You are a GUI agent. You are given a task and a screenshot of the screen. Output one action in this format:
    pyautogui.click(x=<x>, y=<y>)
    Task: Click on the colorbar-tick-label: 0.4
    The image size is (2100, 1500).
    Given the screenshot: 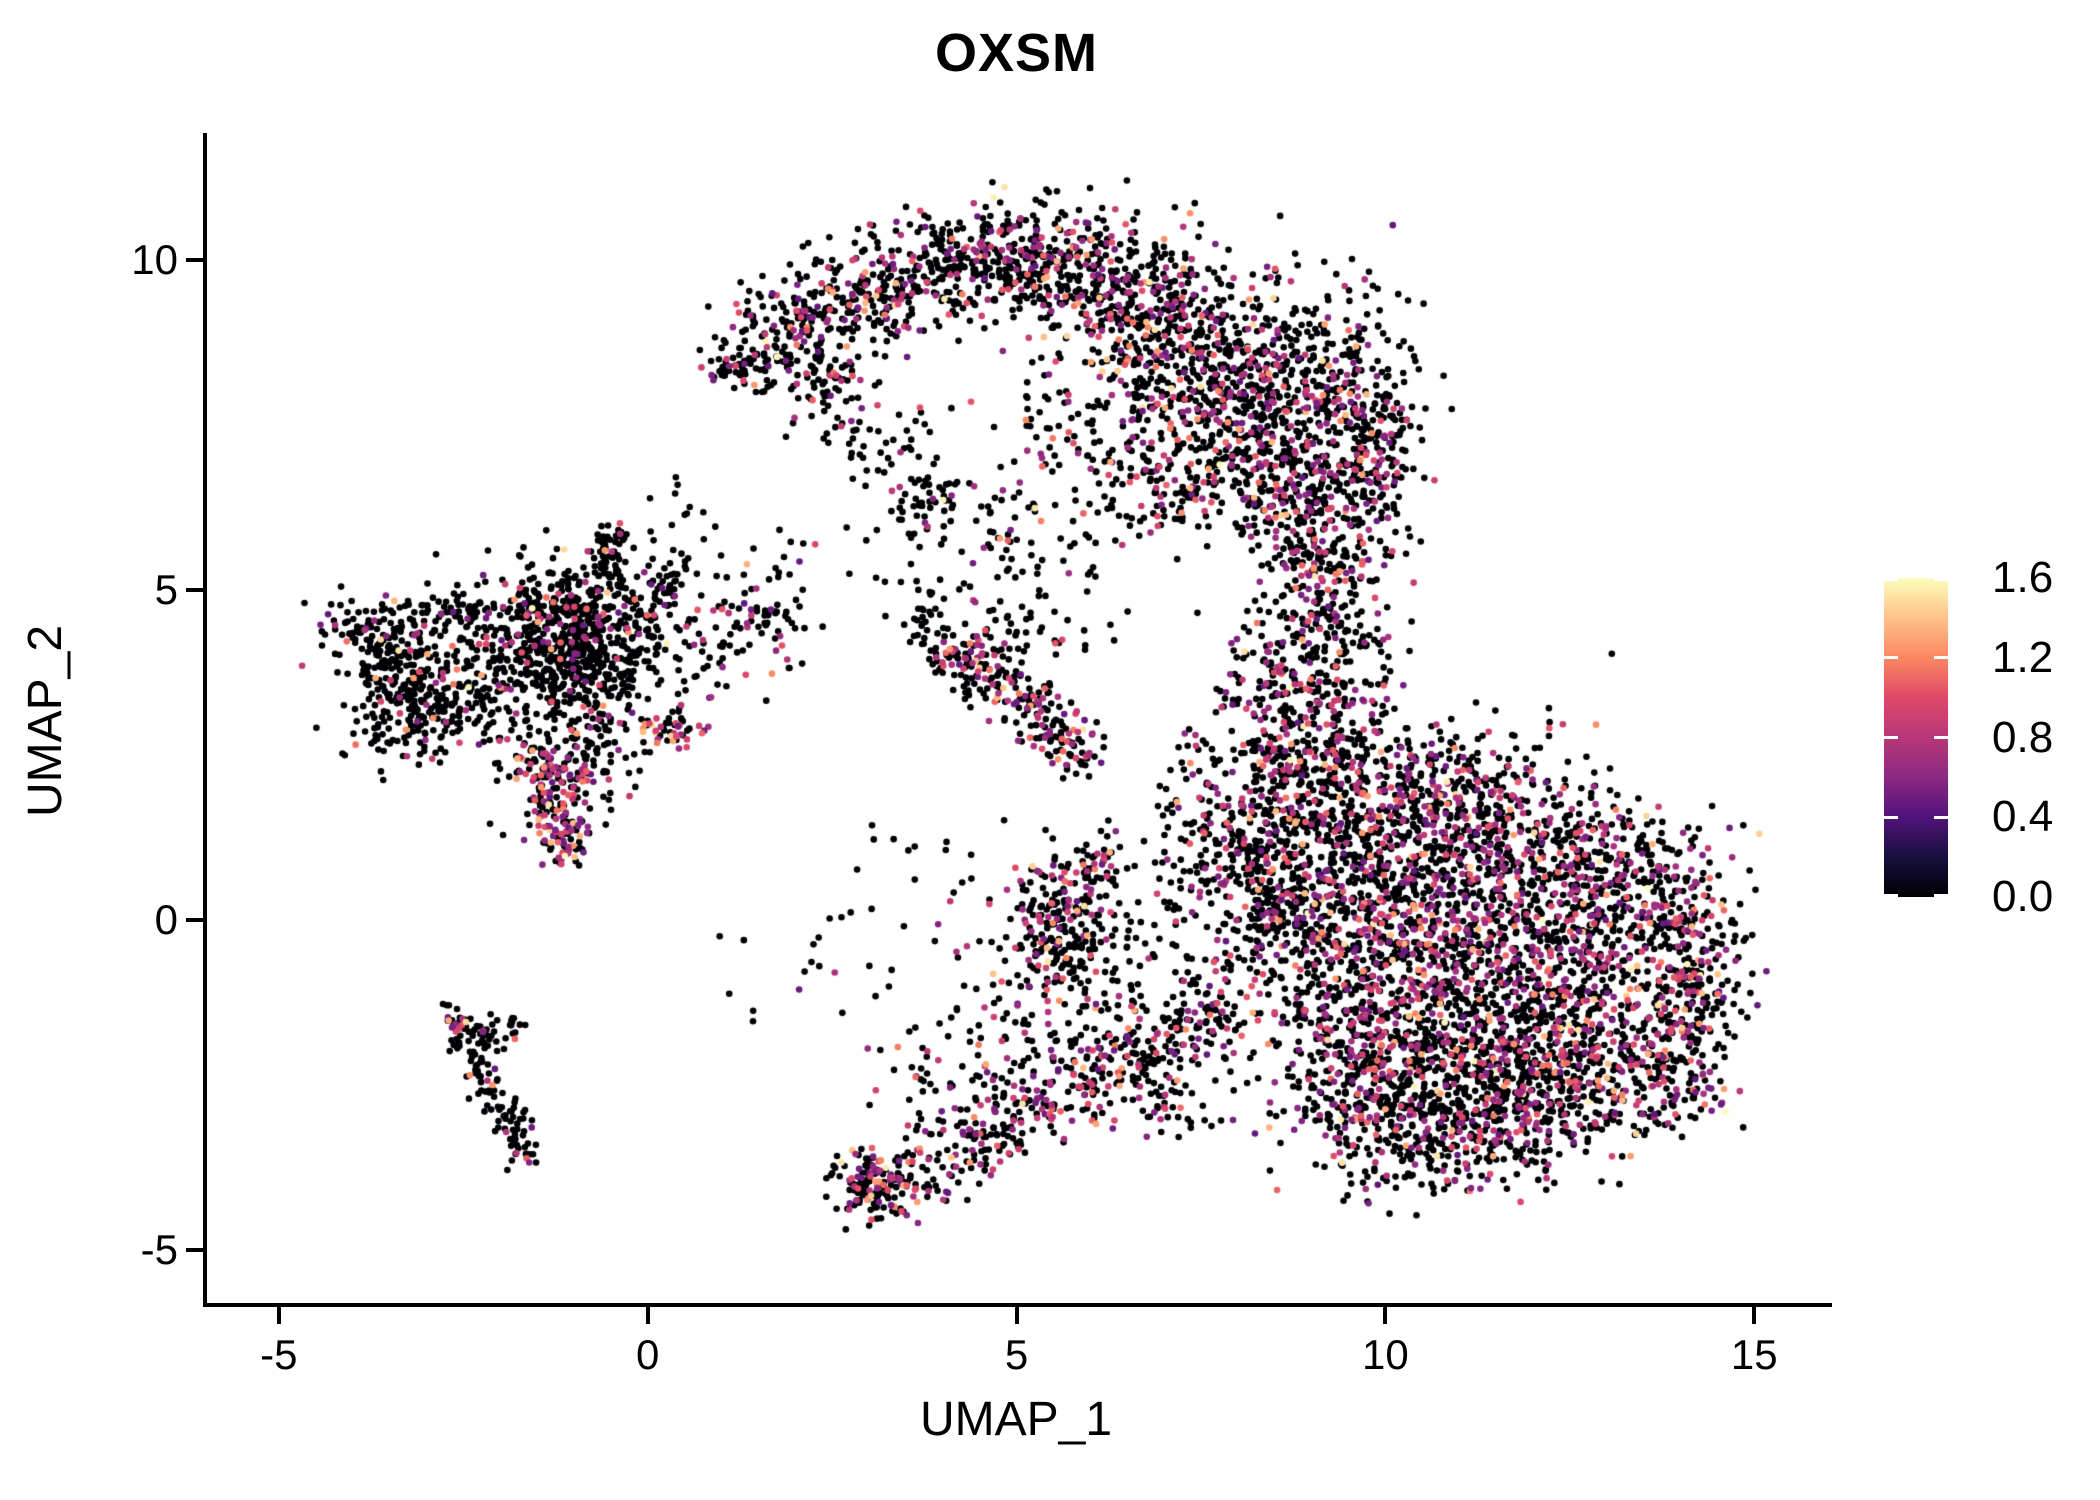 What is the action you would take?
    pyautogui.click(x=2023, y=817)
    